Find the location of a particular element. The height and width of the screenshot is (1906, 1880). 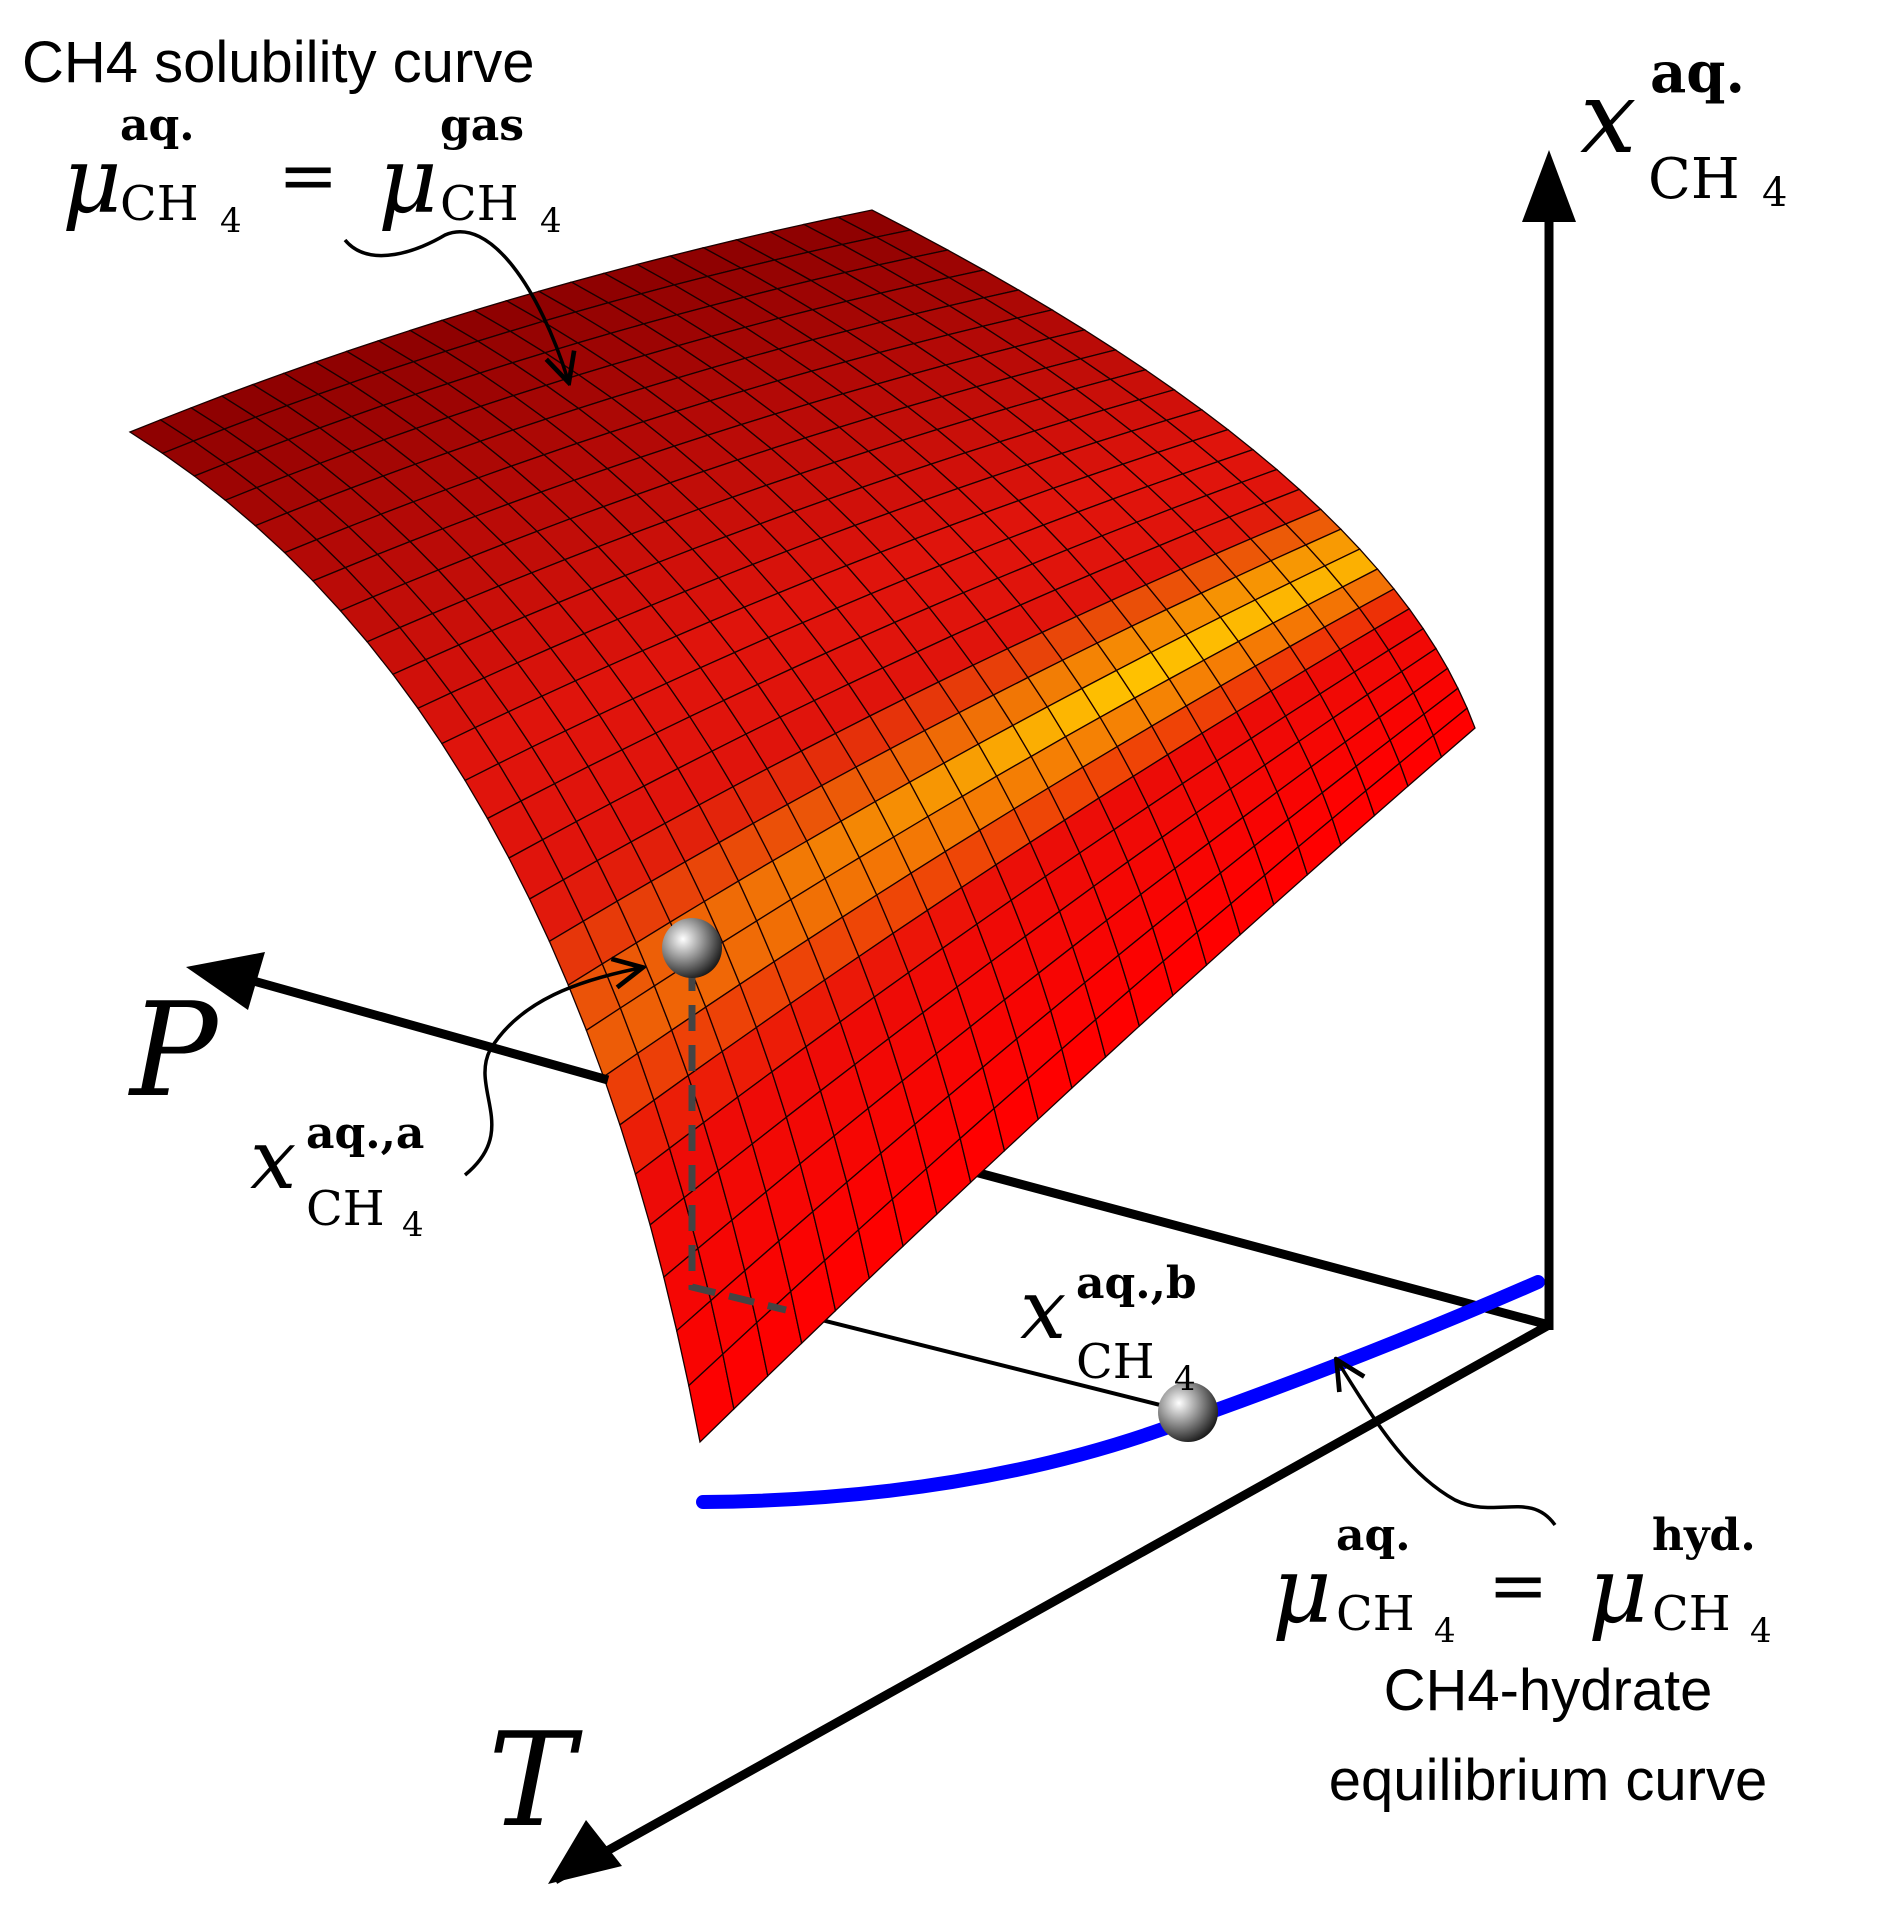

dashed-drop-line is located at coordinates (737, 1139).